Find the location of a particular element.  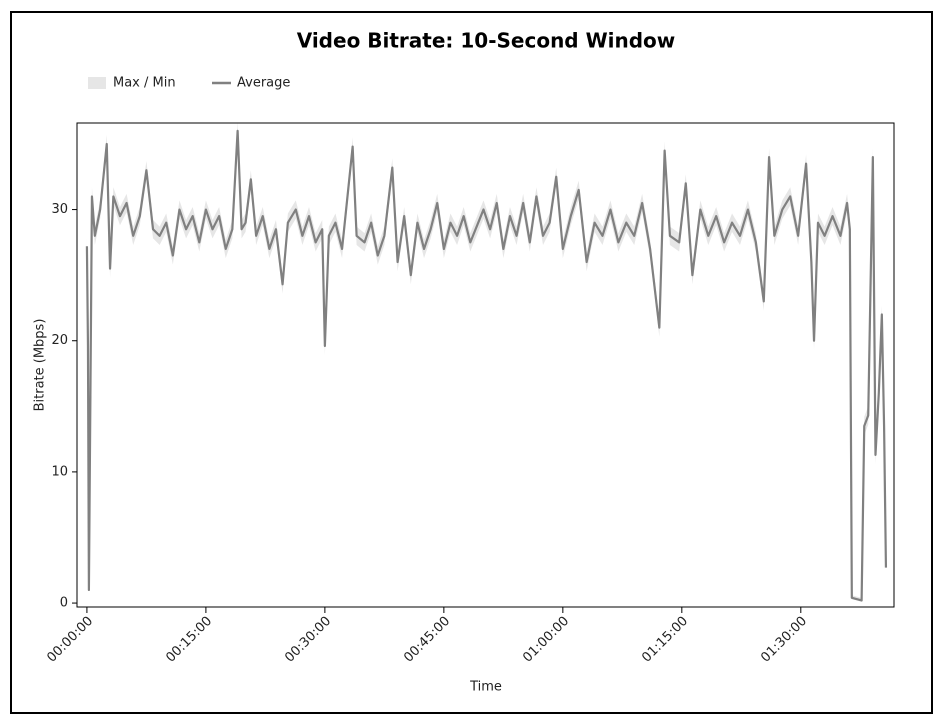

y-tick-label: 10 is located at coordinates (59, 471).